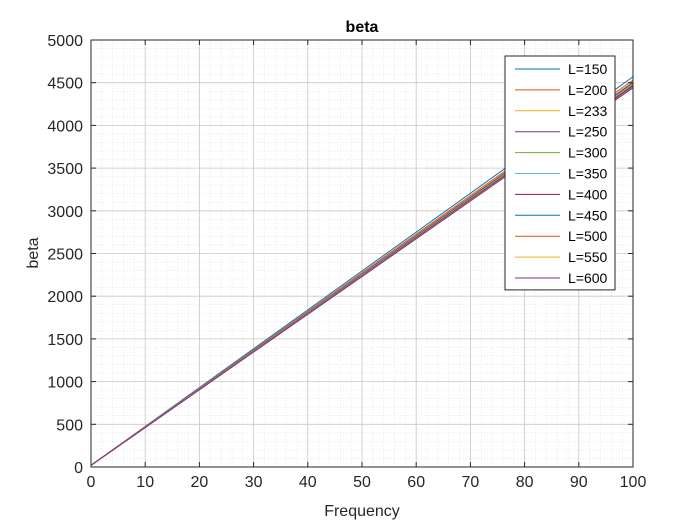 This screenshot has width=700, height=525. What do you see at coordinates (588, 132) in the screenshot?
I see `legend-label: L=250` at bounding box center [588, 132].